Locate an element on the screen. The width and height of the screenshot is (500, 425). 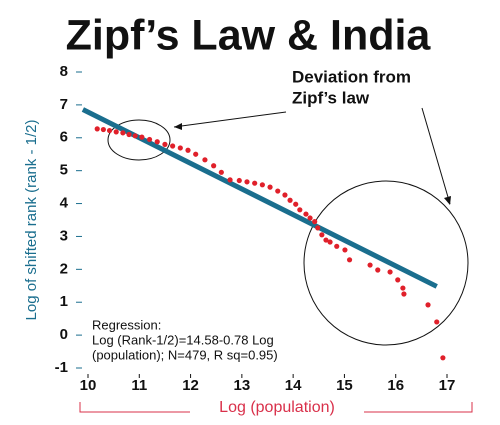
x-tick-label: 17 is located at coordinates (447, 385).